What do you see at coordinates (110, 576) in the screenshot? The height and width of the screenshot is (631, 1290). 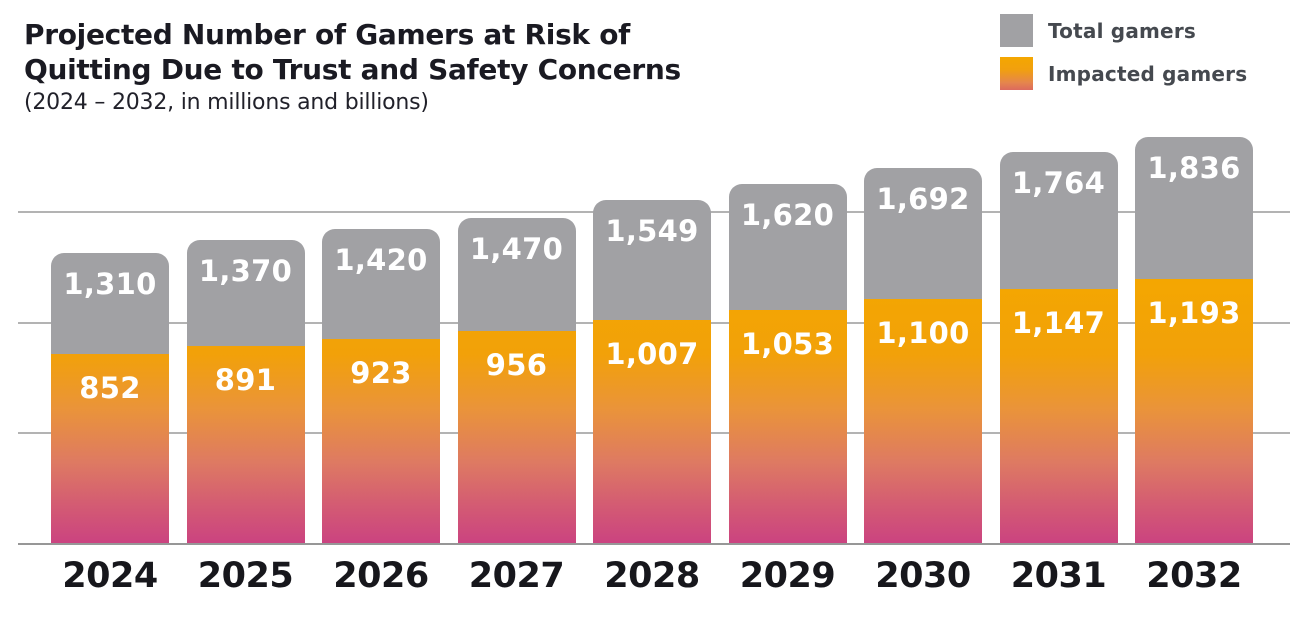 I see `x-axis-label-2024: 2024` at bounding box center [110, 576].